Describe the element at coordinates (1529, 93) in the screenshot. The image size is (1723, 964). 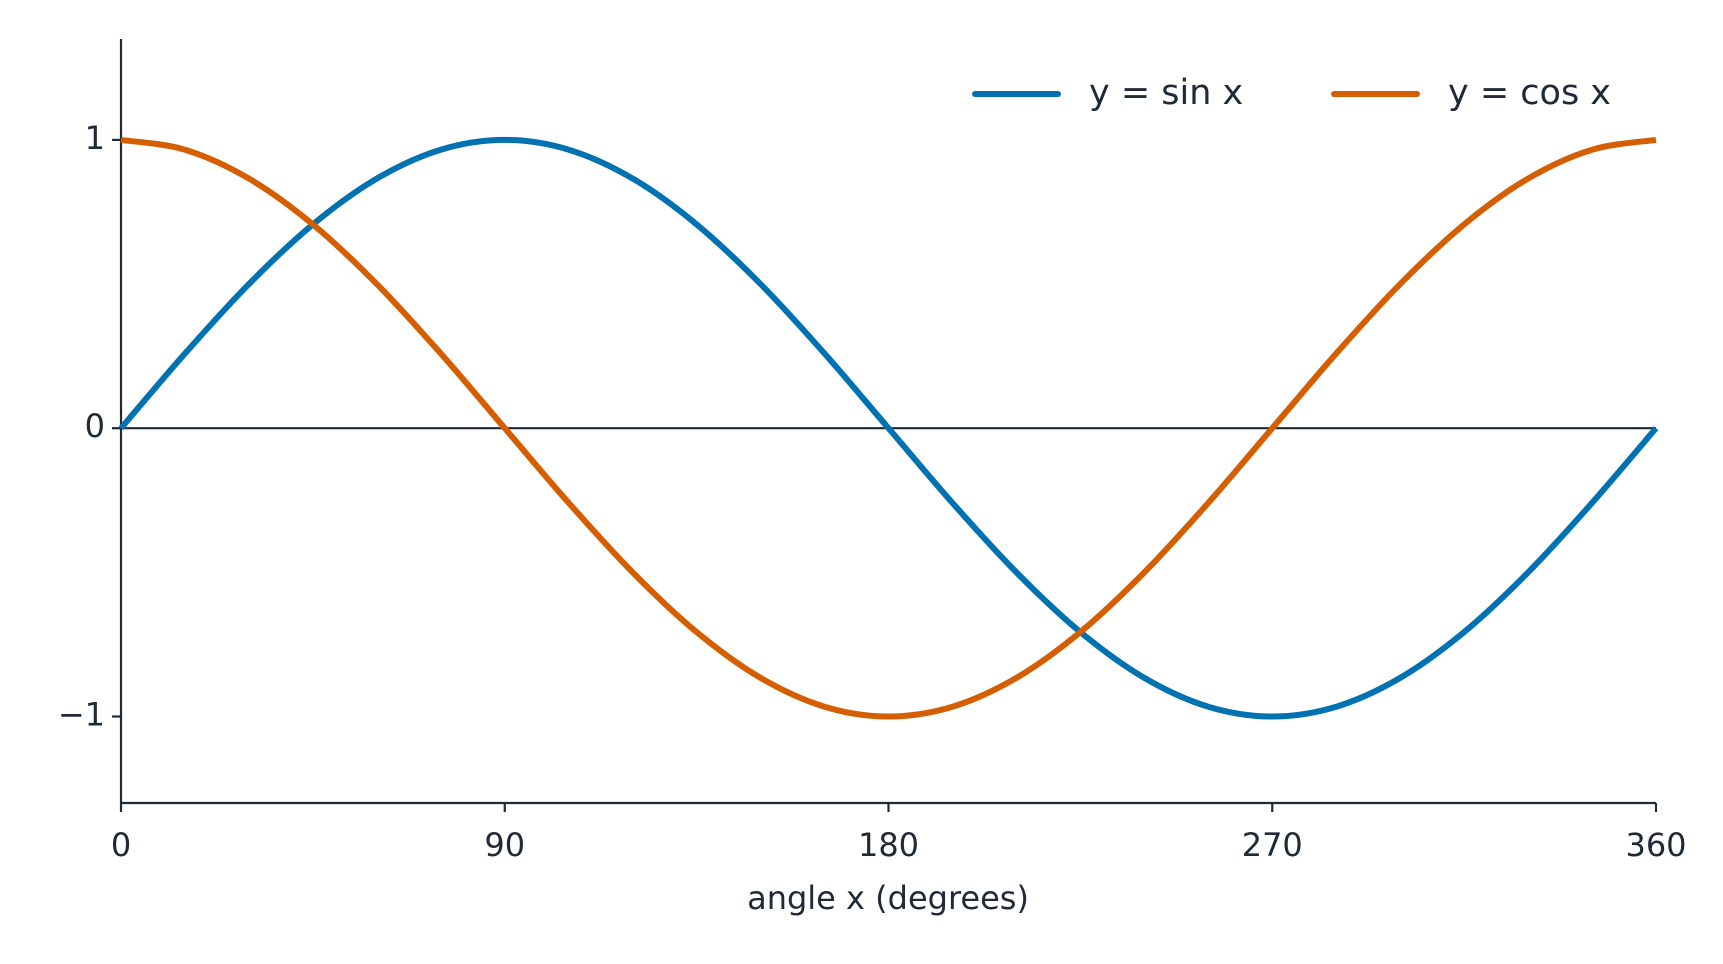
I see `legend-label: y = cos x` at that location.